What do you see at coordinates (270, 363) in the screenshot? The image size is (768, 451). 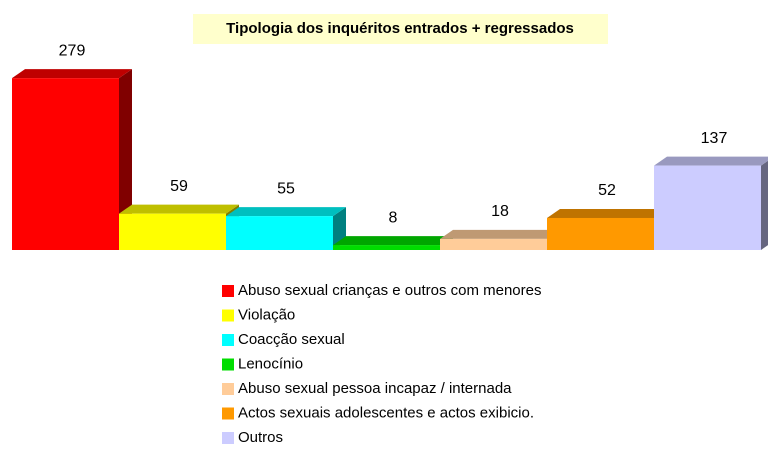 I see `legend-label: Lenocínio` at bounding box center [270, 363].